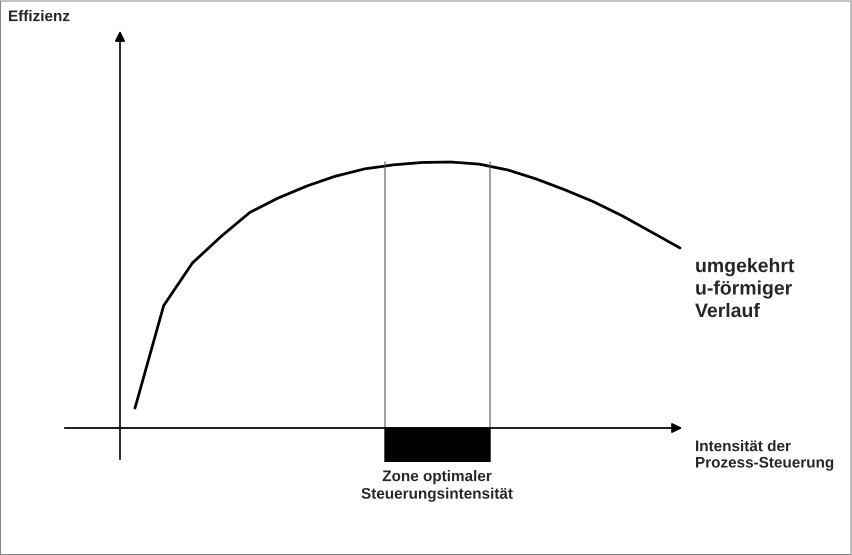  Describe the element at coordinates (765, 455) in the screenshot. I see `x-axis-title: Intensität der Prozess-Steuerung` at that location.